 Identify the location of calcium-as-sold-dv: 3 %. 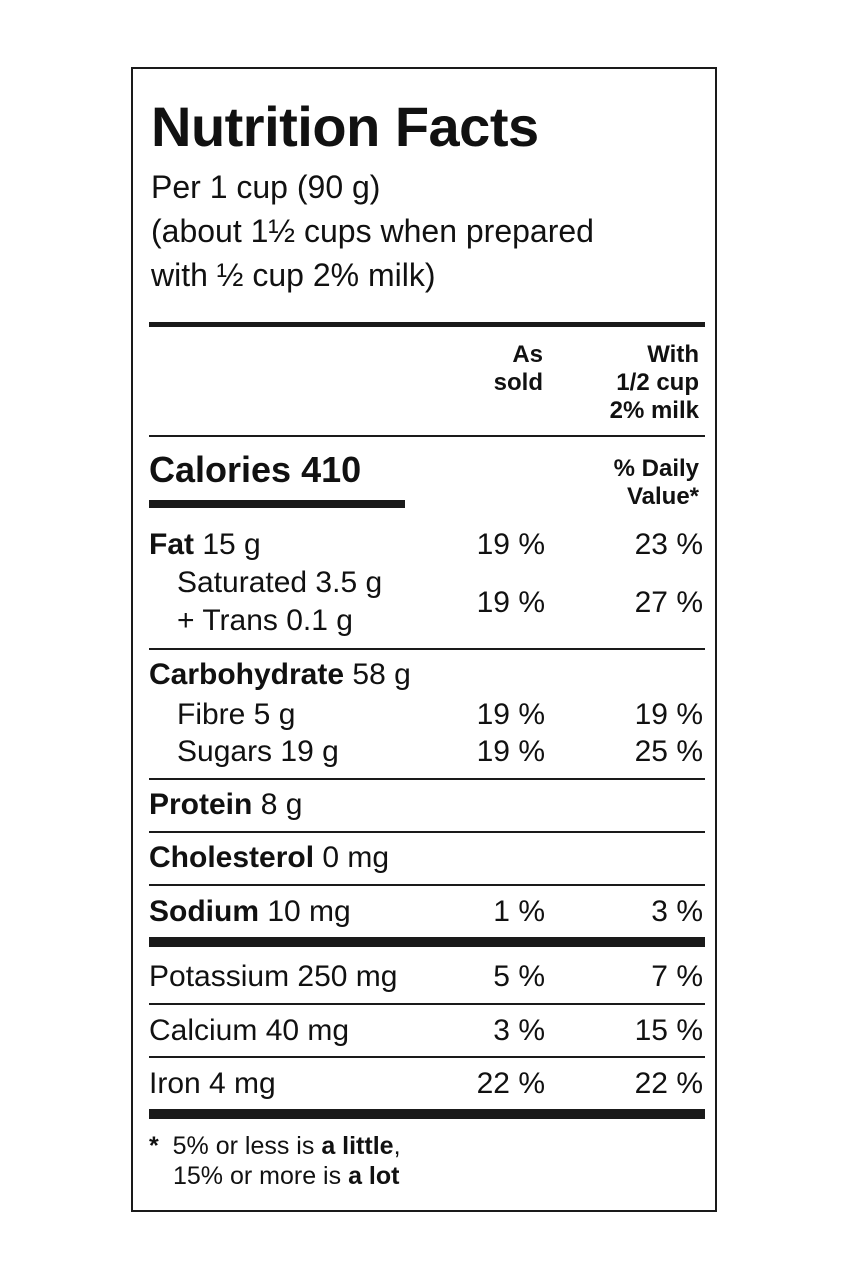
(519, 1030).